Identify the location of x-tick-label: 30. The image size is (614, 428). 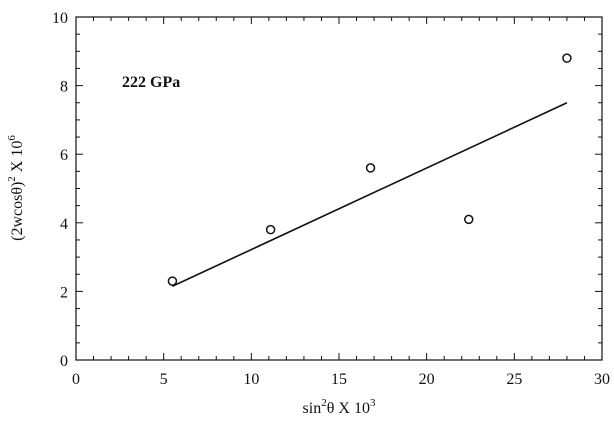
(602, 379).